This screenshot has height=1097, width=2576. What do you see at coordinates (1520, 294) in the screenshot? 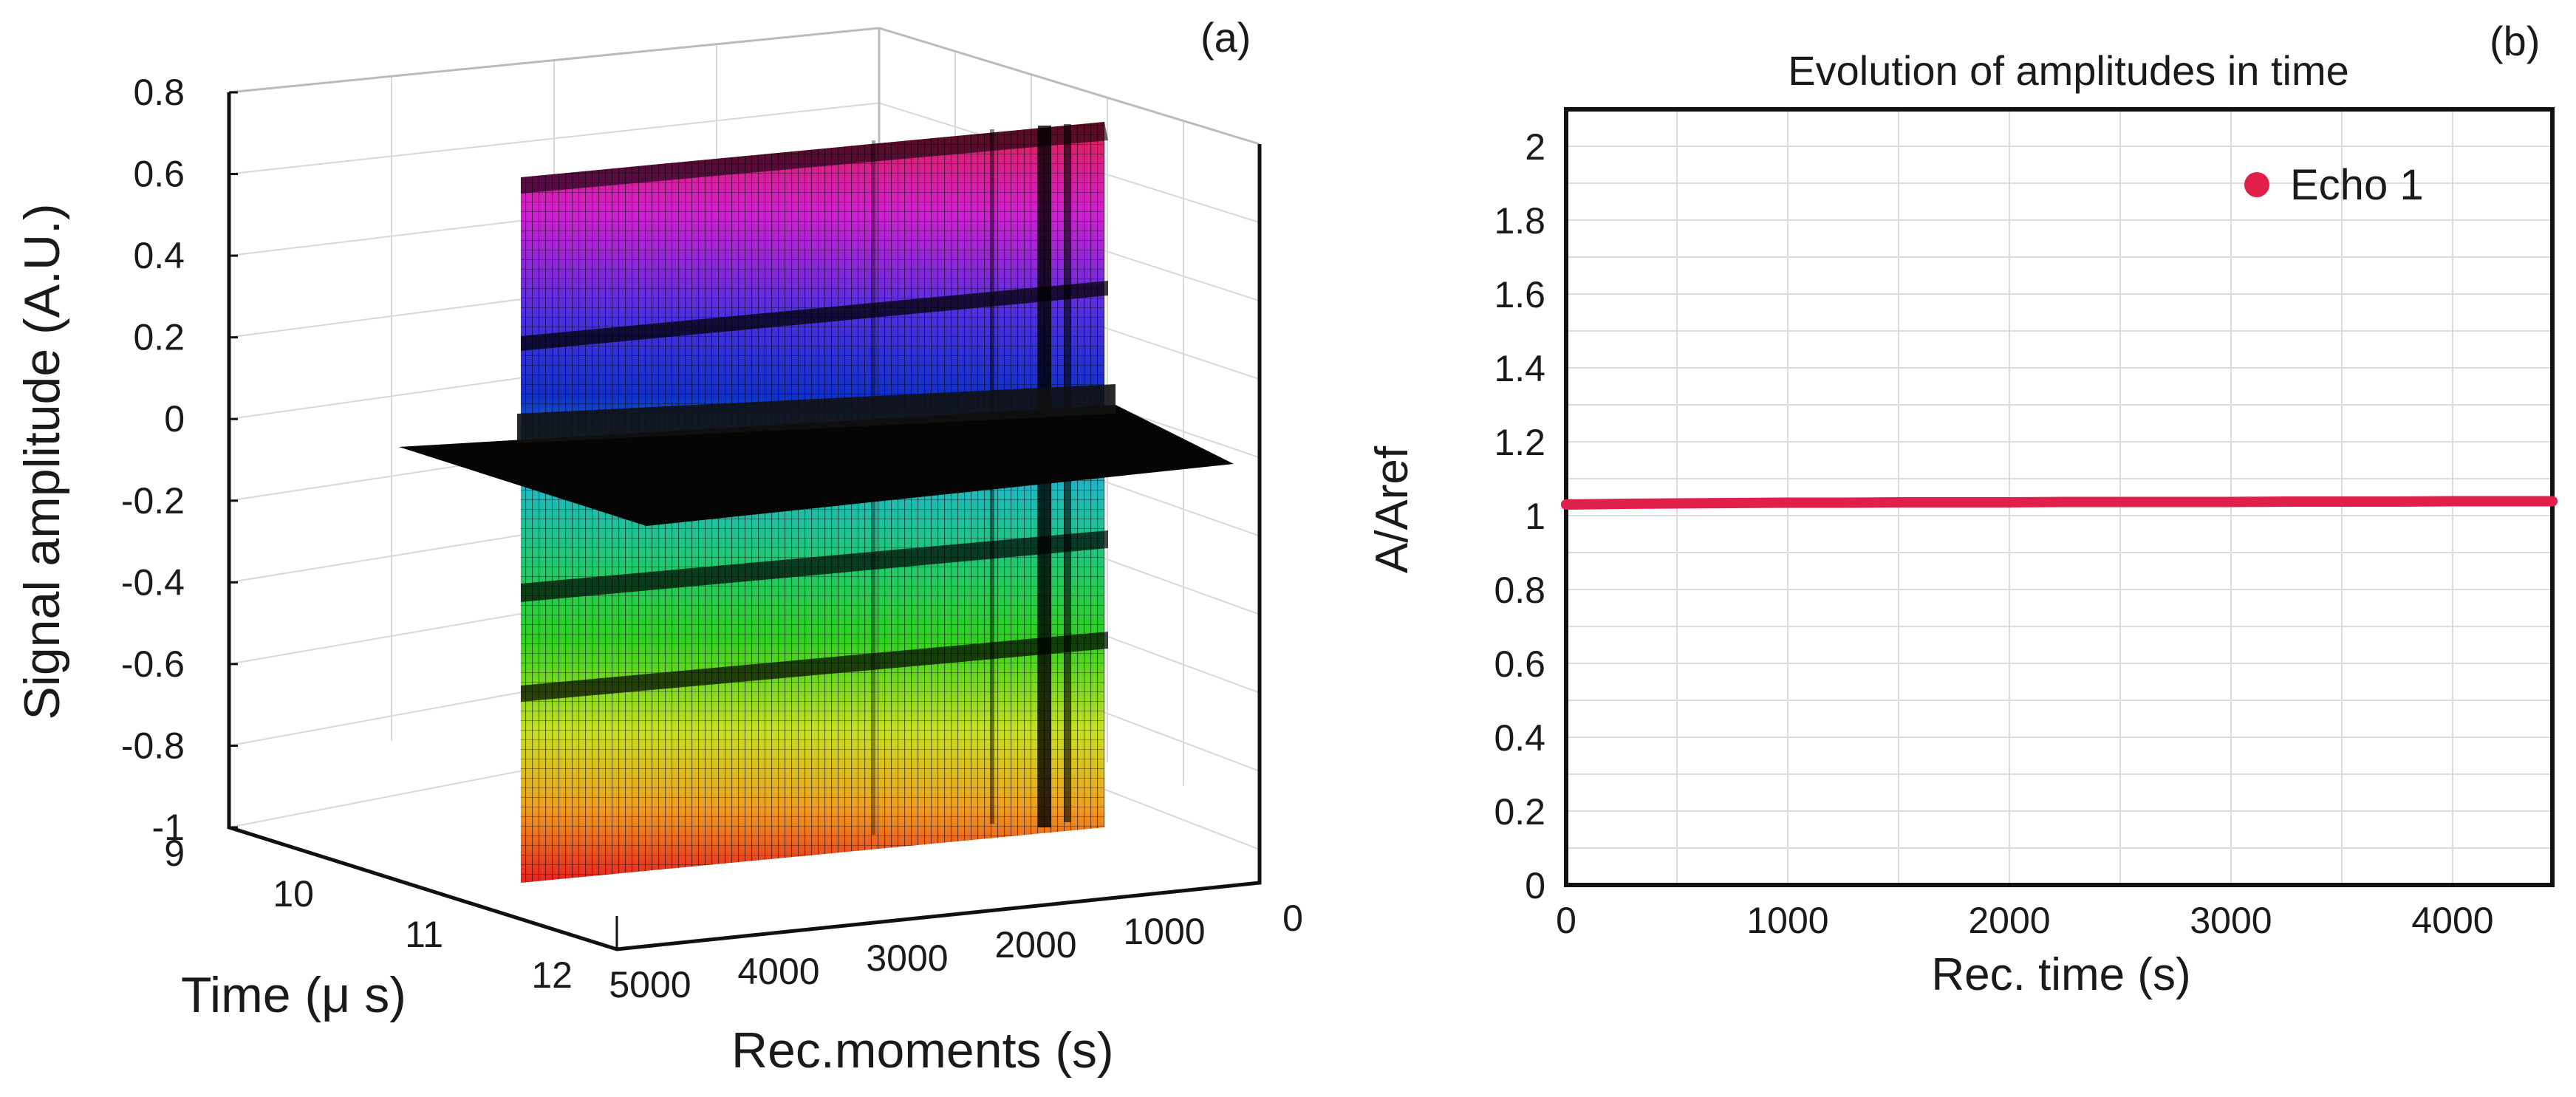
I see `panel-b-y-tick: 1.6` at bounding box center [1520, 294].